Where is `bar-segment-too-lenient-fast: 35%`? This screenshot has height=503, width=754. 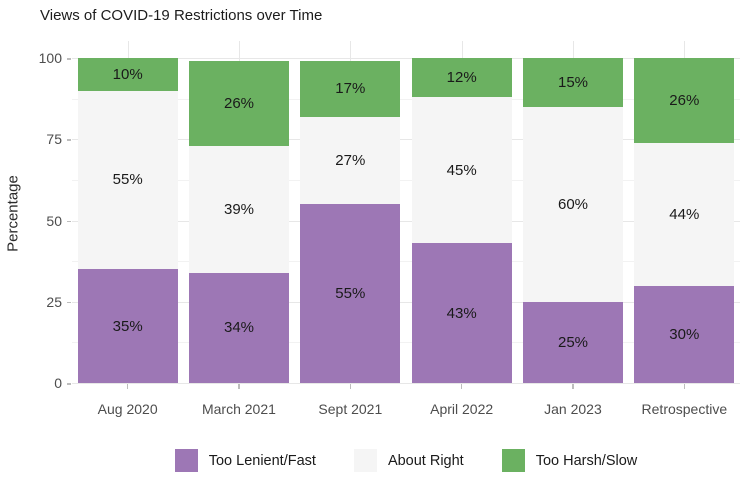 bar-segment-too-lenient-fast: 35% is located at coordinates (127, 326).